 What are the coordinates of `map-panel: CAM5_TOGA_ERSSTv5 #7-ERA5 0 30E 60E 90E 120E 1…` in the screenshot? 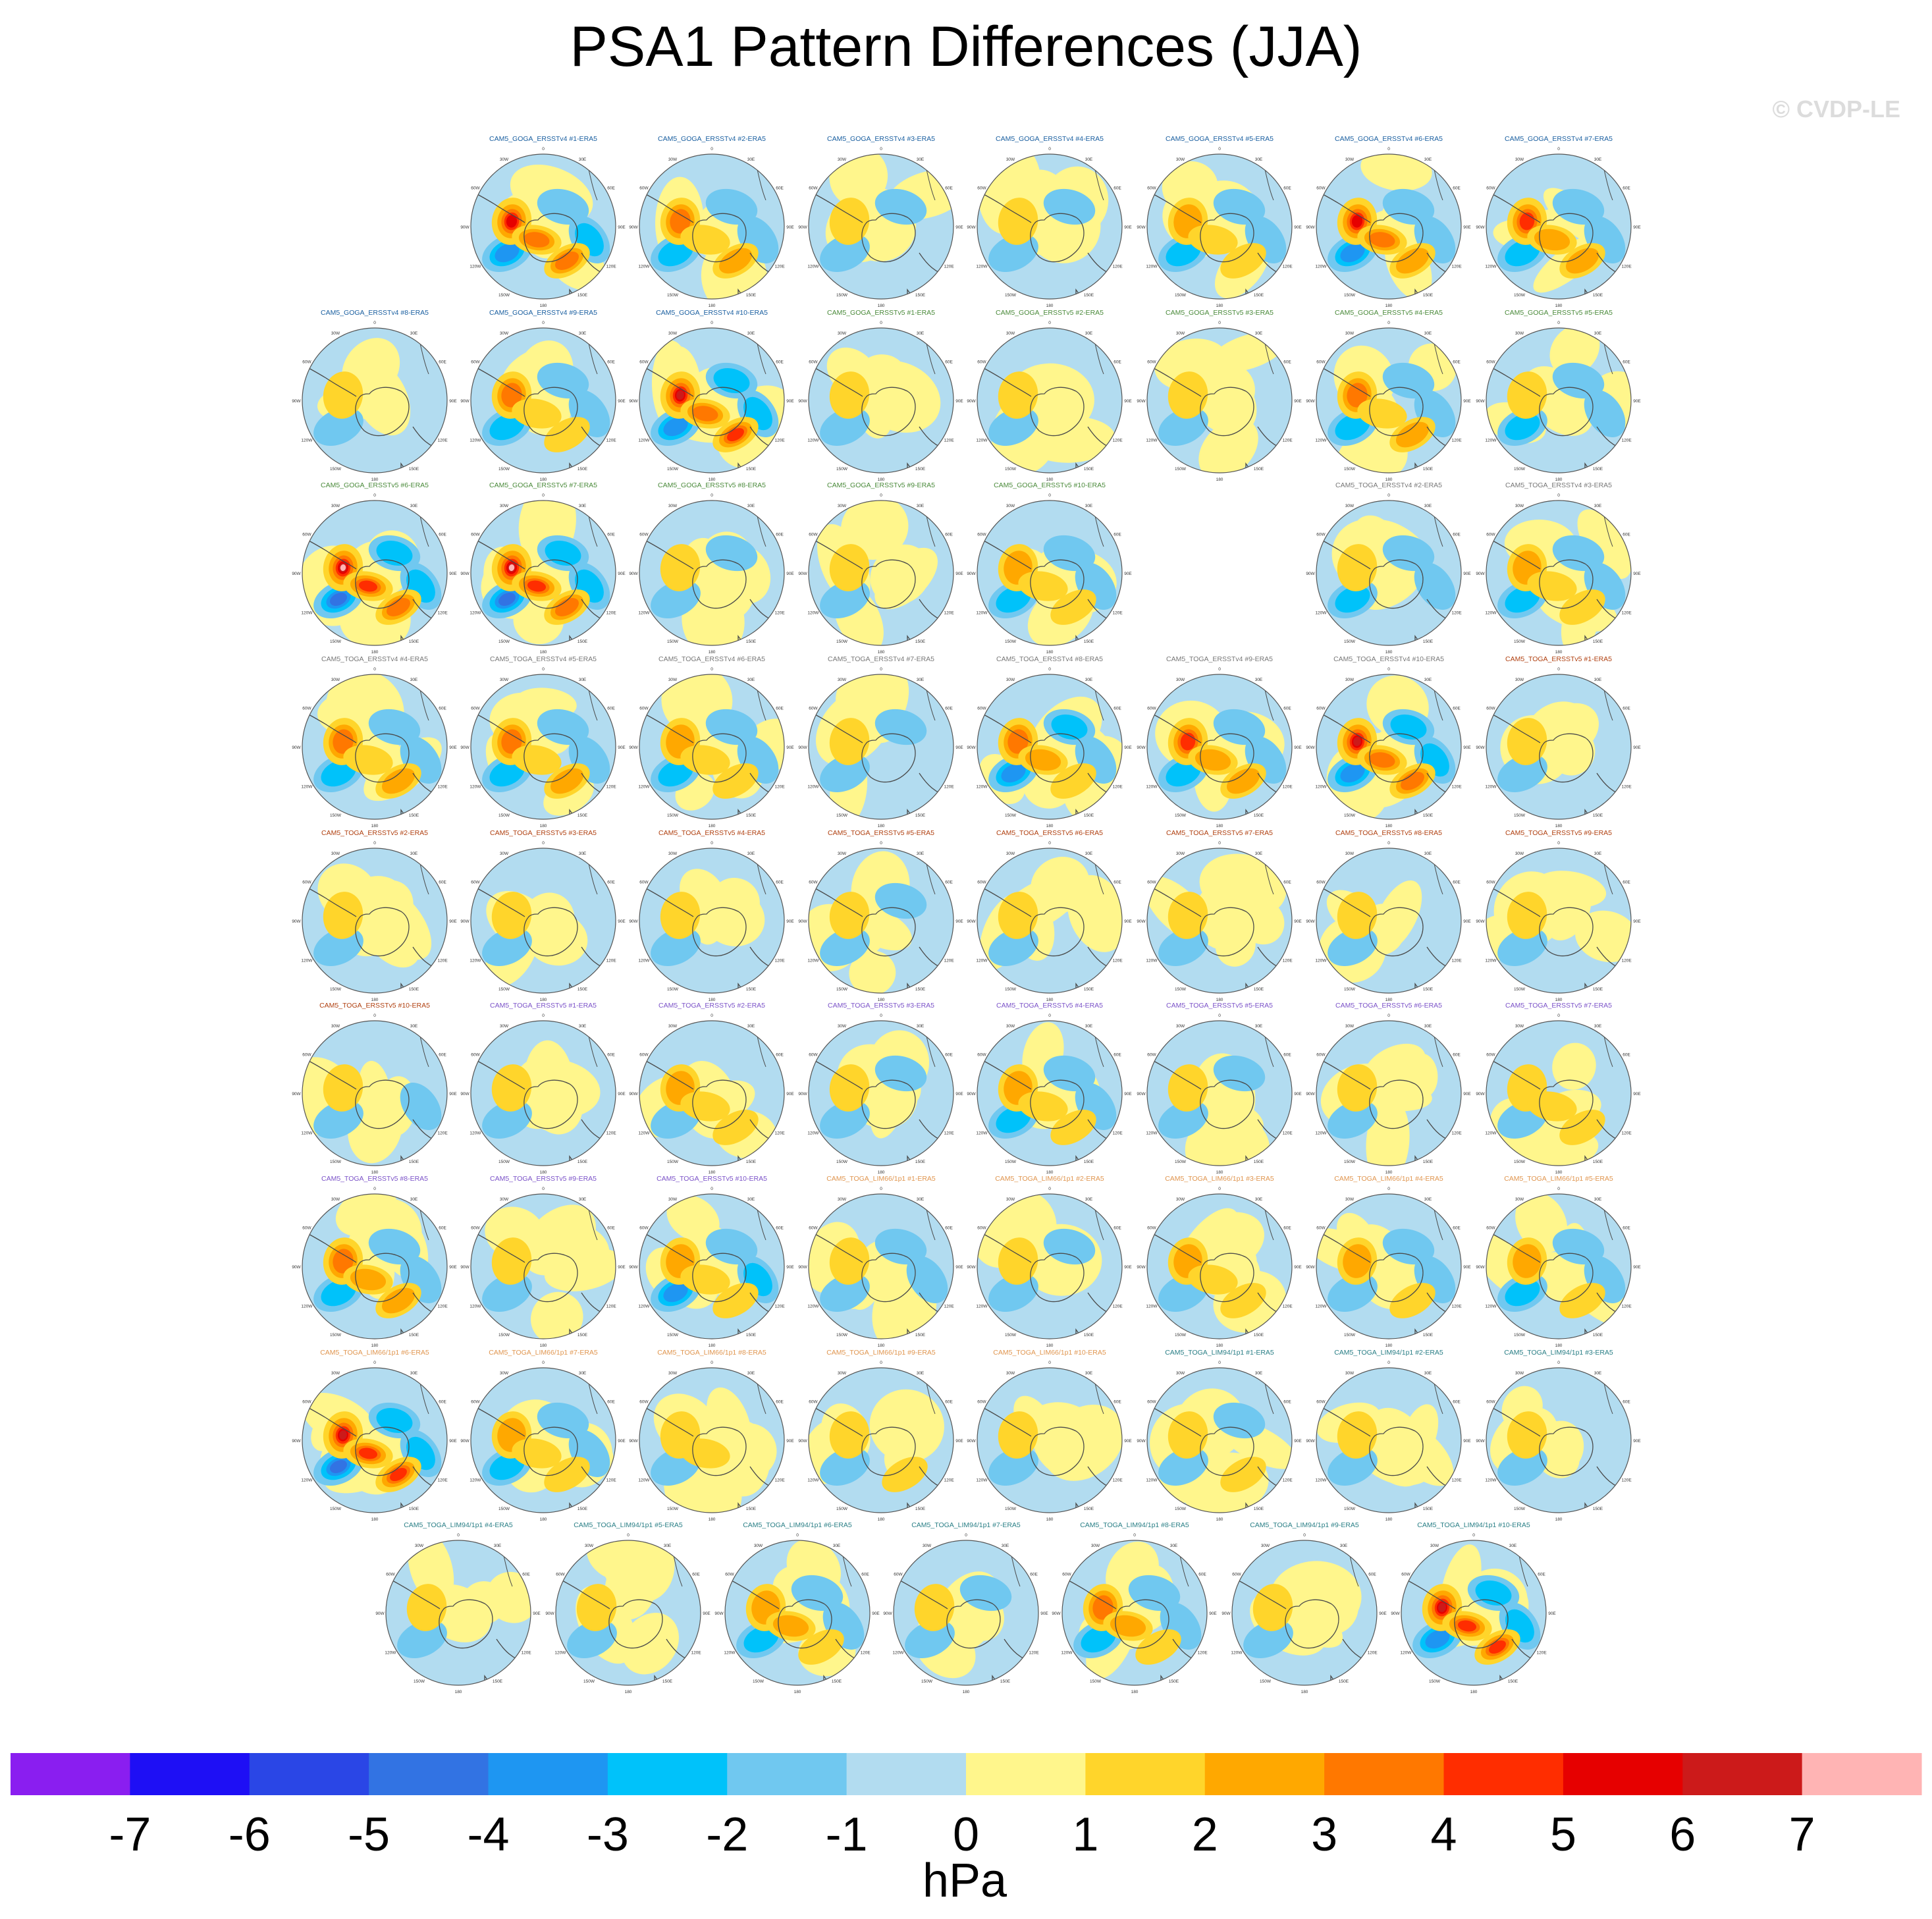 It's located at (1558, 1088).